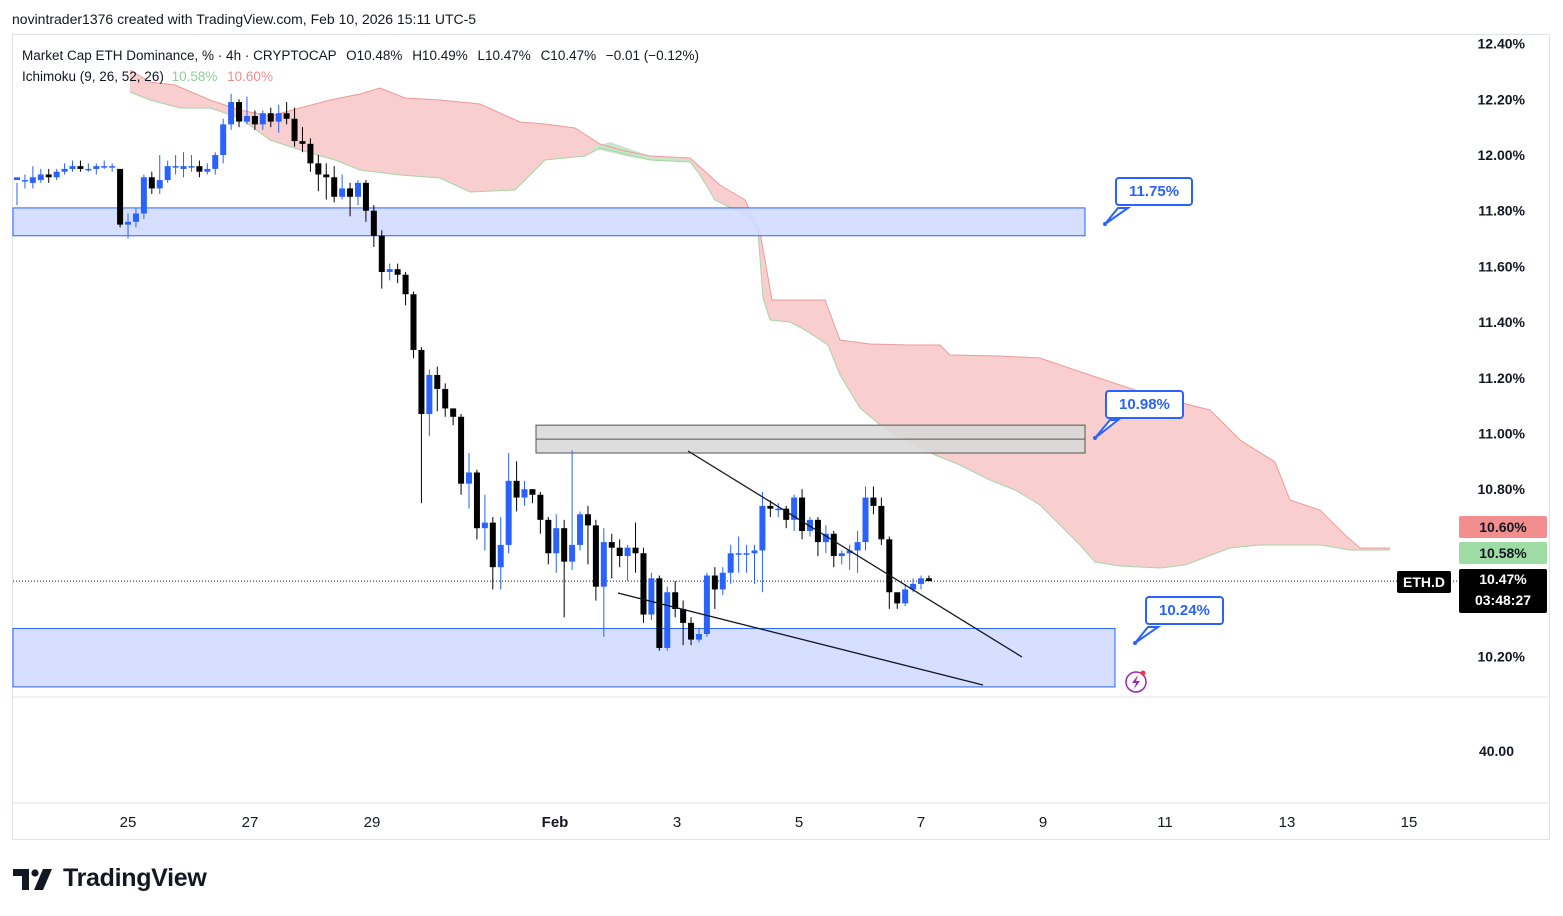 This screenshot has height=916, width=1563. Describe the element at coordinates (564, 657) in the screenshot. I see `support-zone-10.24` at that location.